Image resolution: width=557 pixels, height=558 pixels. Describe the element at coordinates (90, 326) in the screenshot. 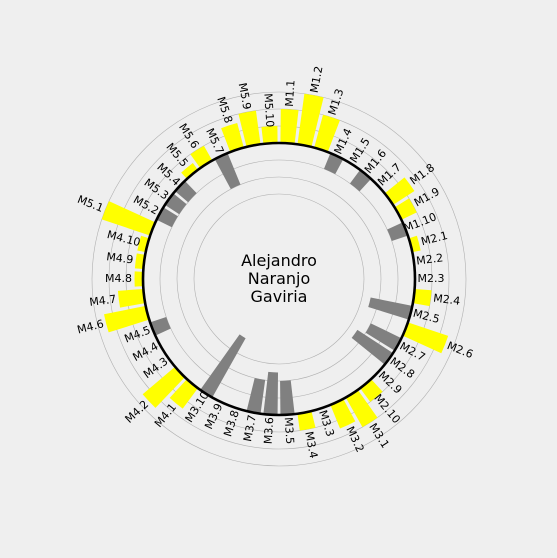

I see `tick-label: M4.6` at that location.